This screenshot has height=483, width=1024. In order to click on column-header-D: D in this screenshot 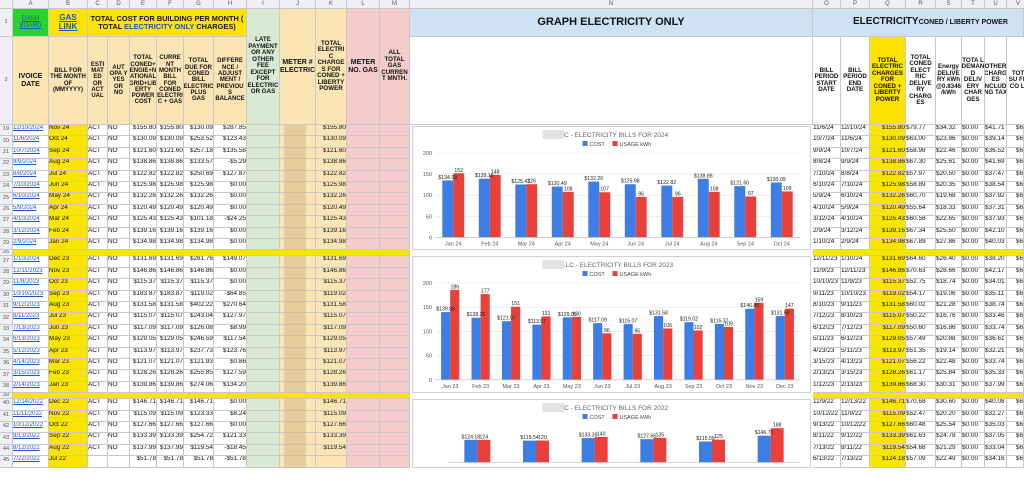, I will do `click(119, 4)`.